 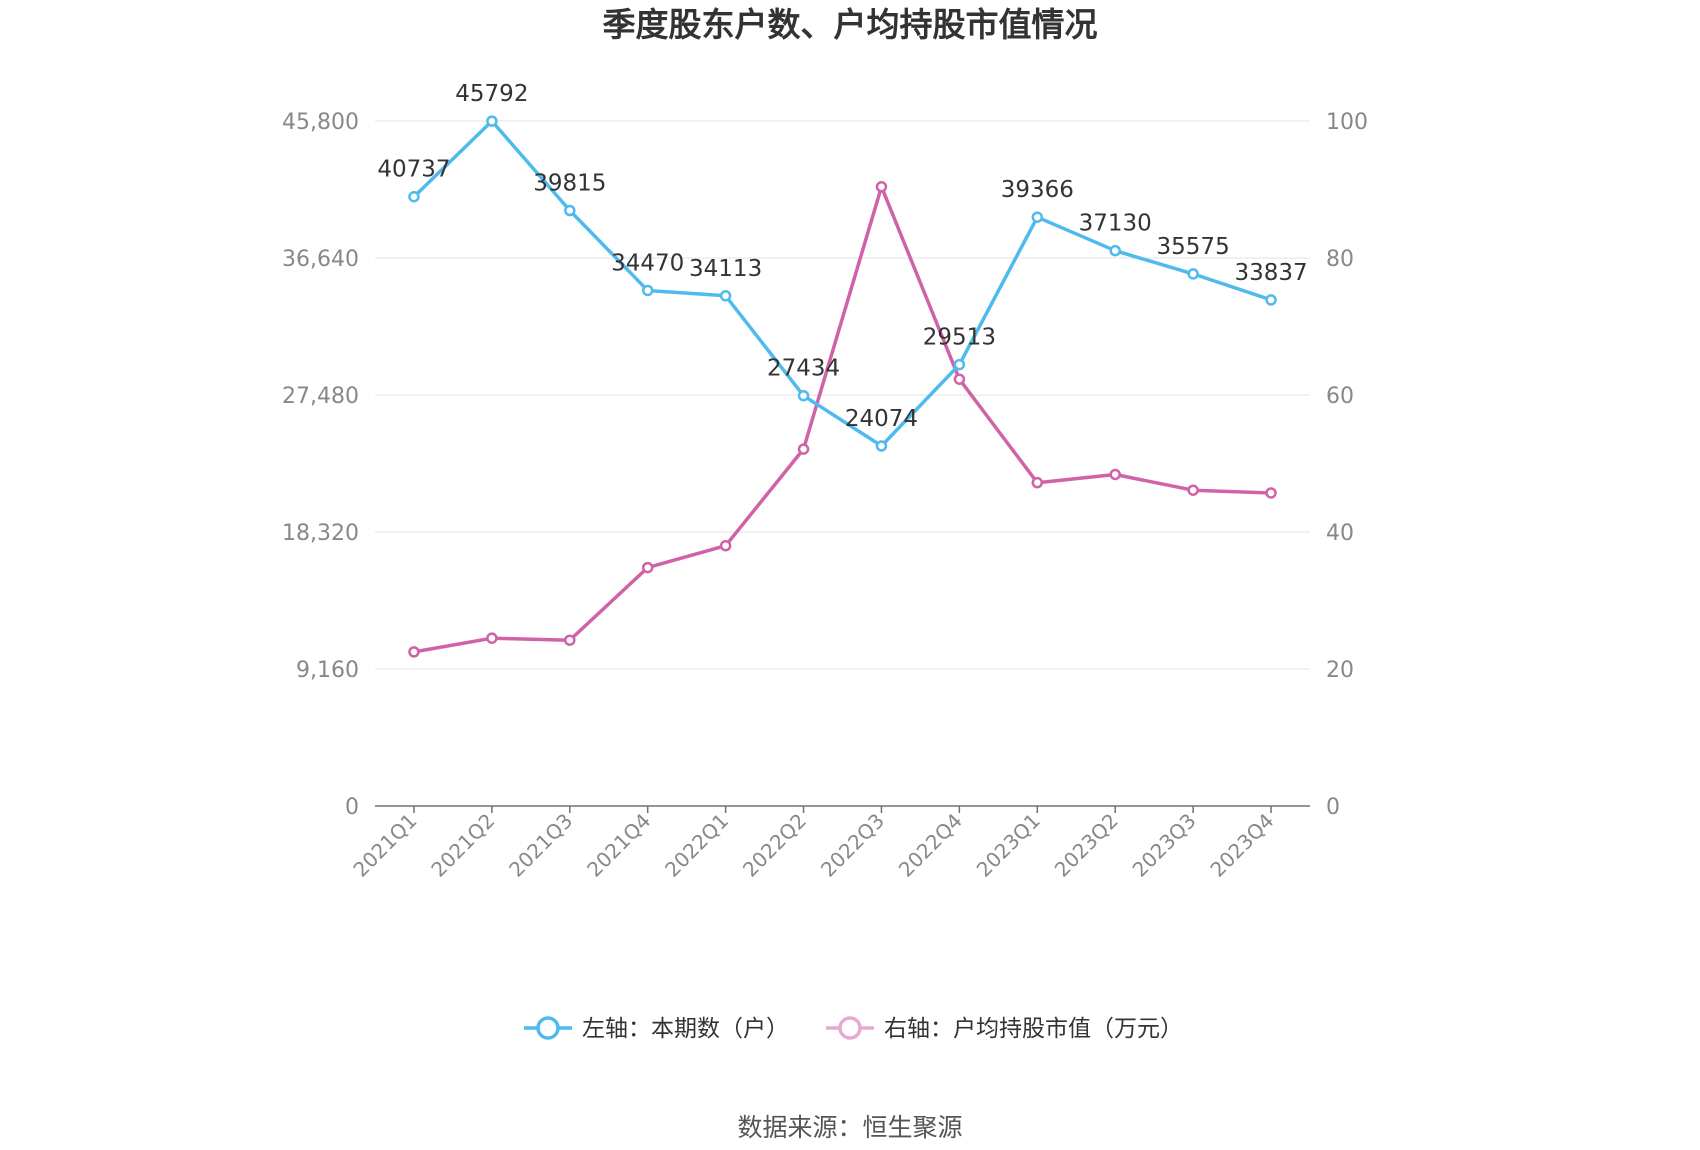 What do you see at coordinates (413, 170) in the screenshot?
I see `data-label: 40737` at bounding box center [413, 170].